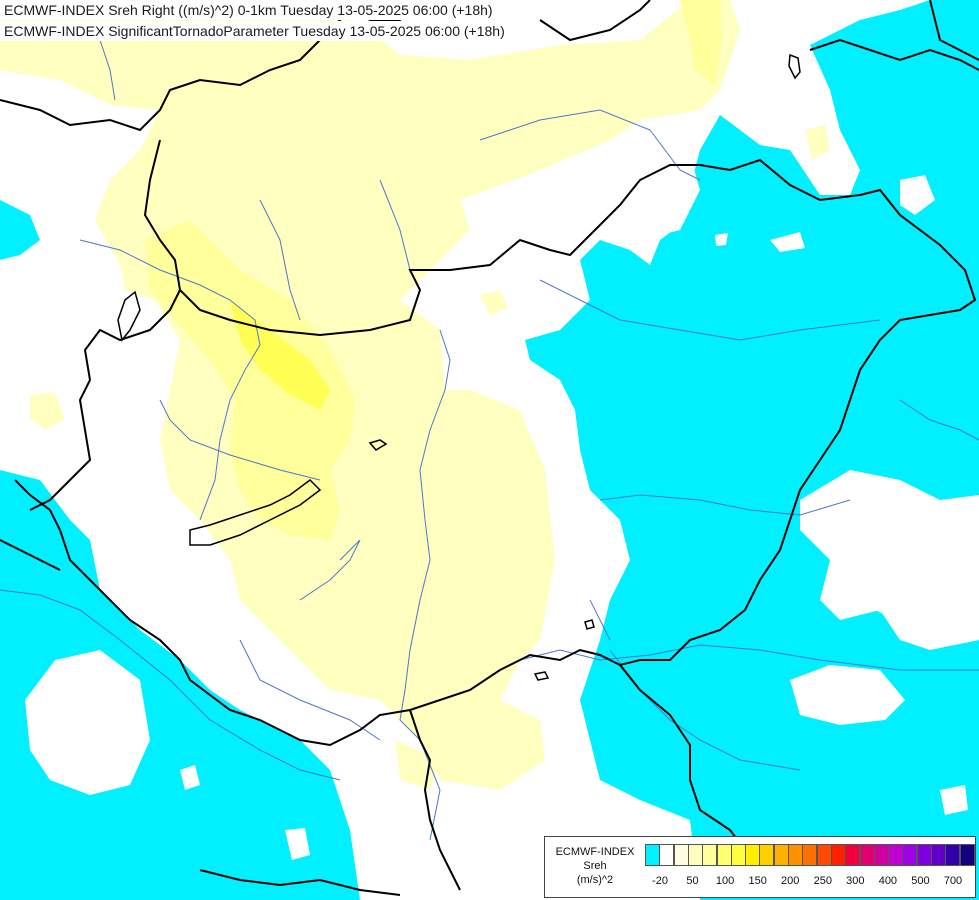 The height and width of the screenshot is (900, 979). What do you see at coordinates (757, 881) in the screenshot?
I see `legend-tick-label: 150` at bounding box center [757, 881].